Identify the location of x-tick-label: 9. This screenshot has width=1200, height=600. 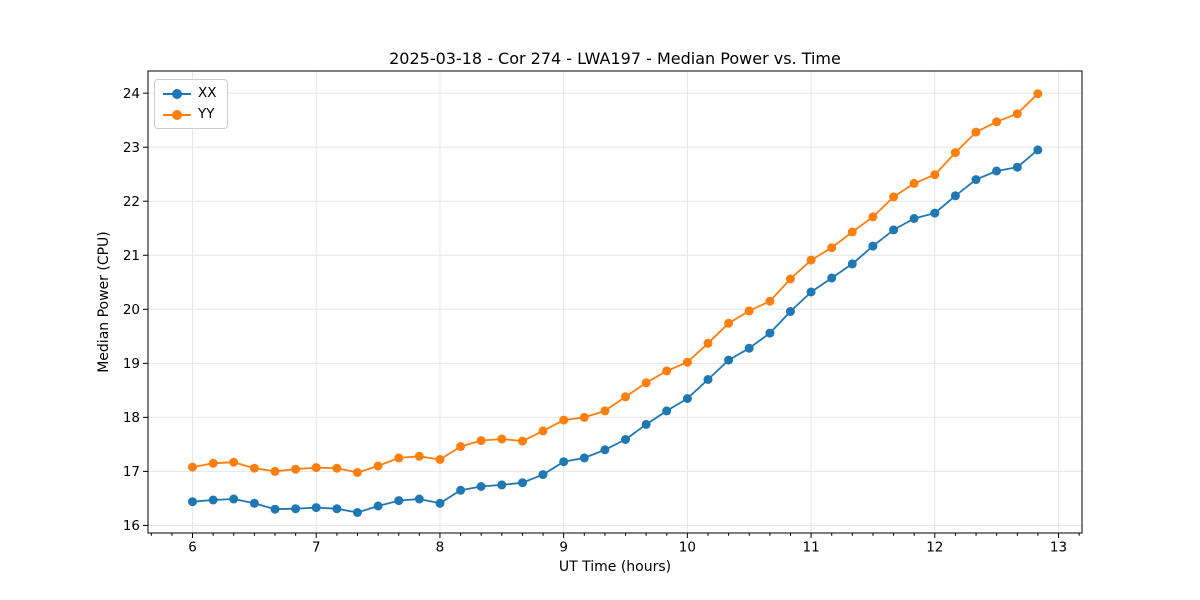
(563, 548).